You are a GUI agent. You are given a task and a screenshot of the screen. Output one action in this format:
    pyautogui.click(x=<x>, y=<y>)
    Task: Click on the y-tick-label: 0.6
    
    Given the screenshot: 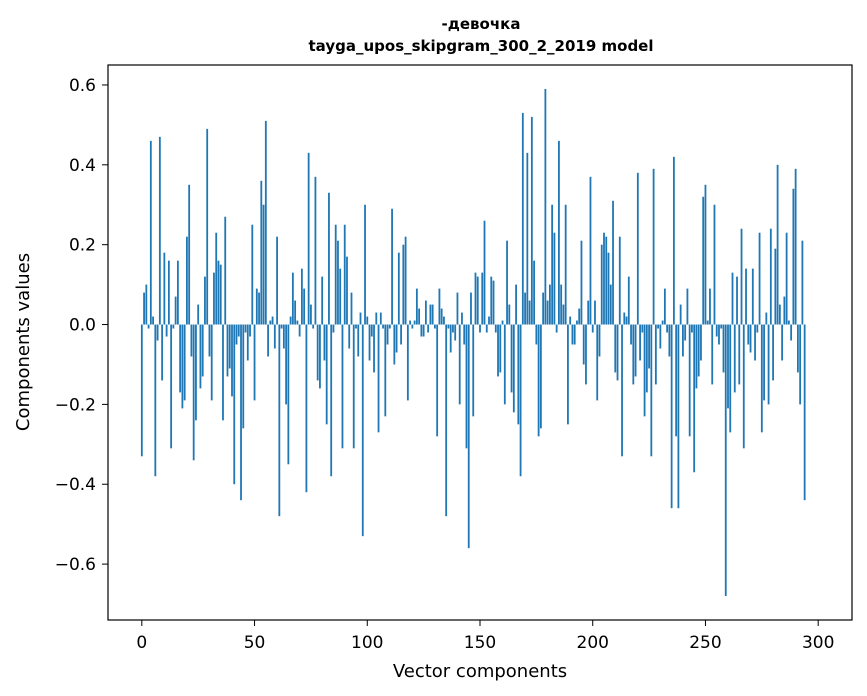 What is the action you would take?
    pyautogui.click(x=82, y=86)
    